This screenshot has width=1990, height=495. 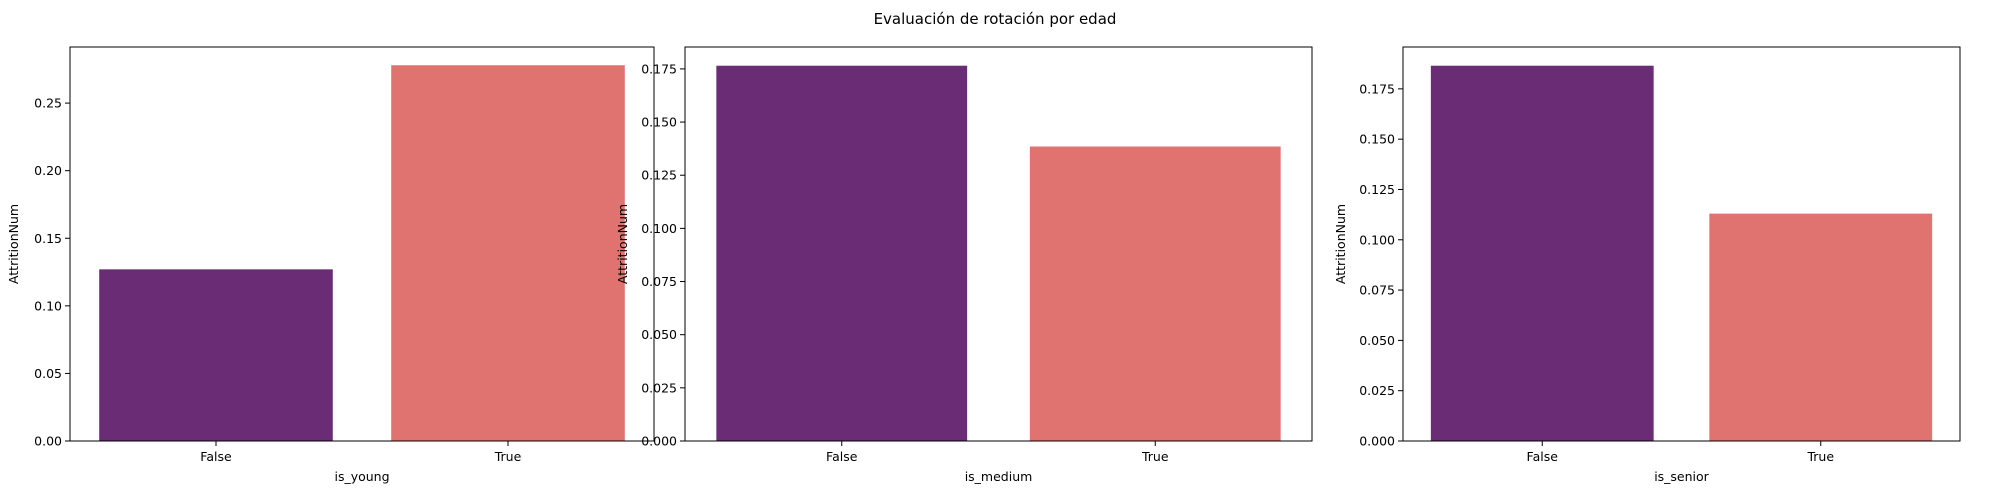 What do you see at coordinates (48, 373) in the screenshot?
I see `y-tick-label: 0.05` at bounding box center [48, 373].